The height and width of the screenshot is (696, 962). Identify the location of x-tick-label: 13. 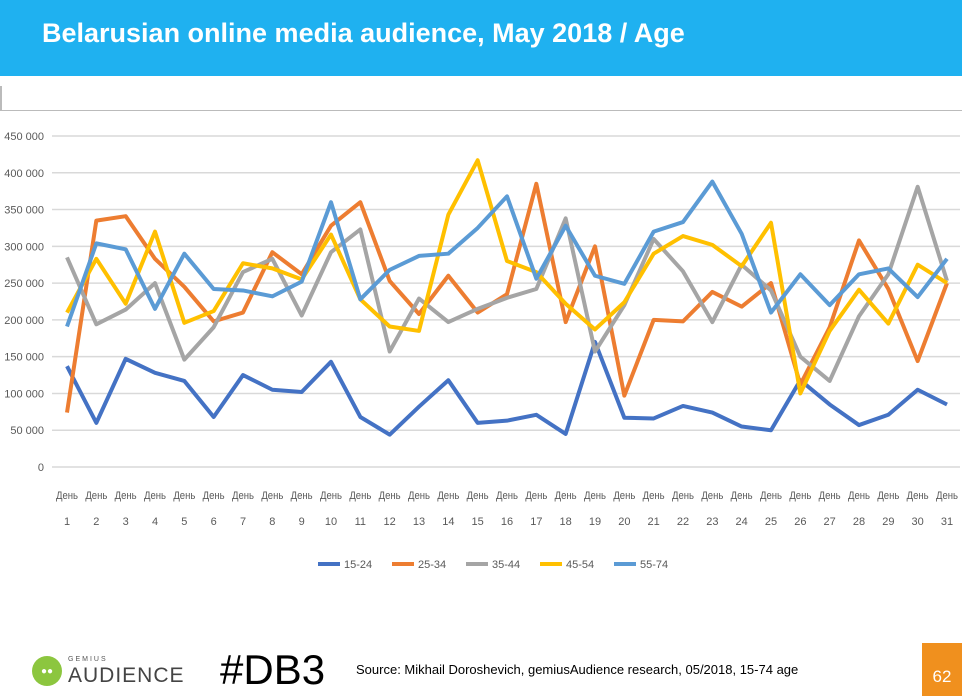
(419, 522).